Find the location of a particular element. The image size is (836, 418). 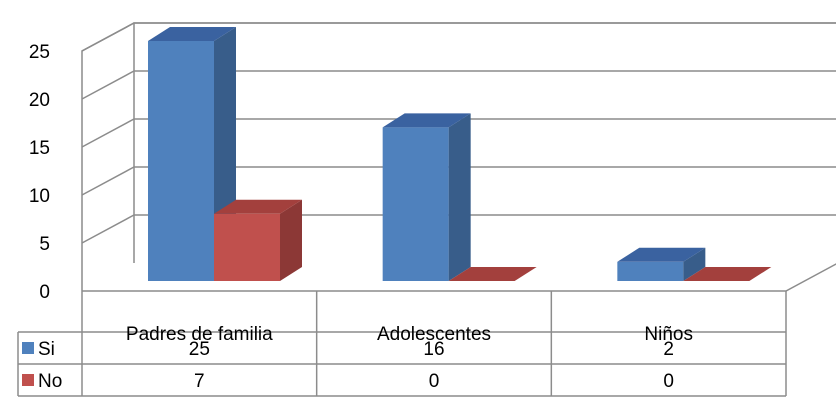

y-tick-label: 15 is located at coordinates (39, 148).